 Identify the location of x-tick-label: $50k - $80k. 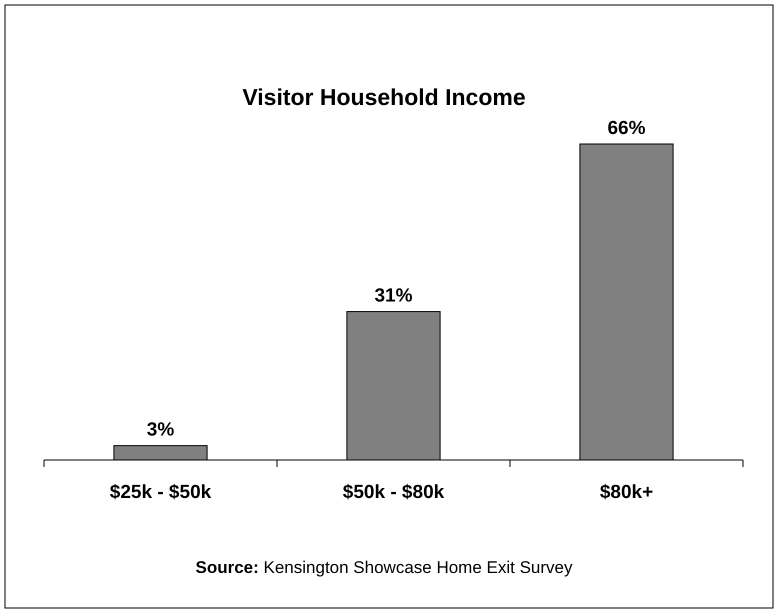
(393, 492).